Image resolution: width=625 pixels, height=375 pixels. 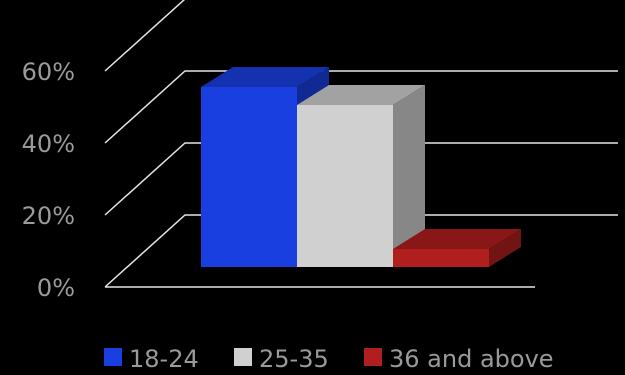 I want to click on y-tick-label: 20%, so click(x=48, y=216).